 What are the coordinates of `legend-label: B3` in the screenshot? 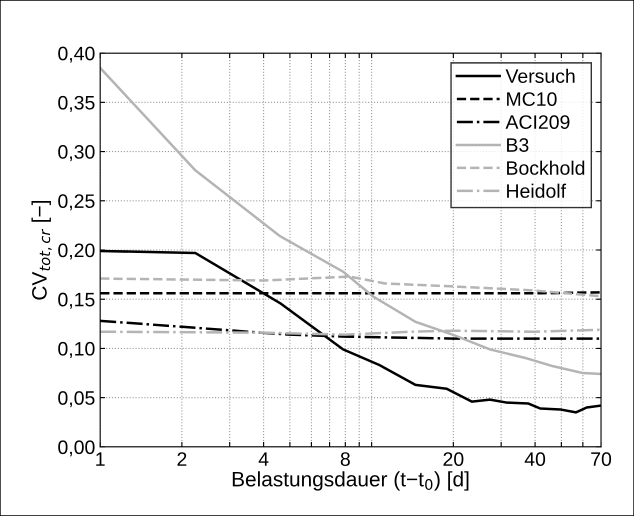 It's located at (517, 145).